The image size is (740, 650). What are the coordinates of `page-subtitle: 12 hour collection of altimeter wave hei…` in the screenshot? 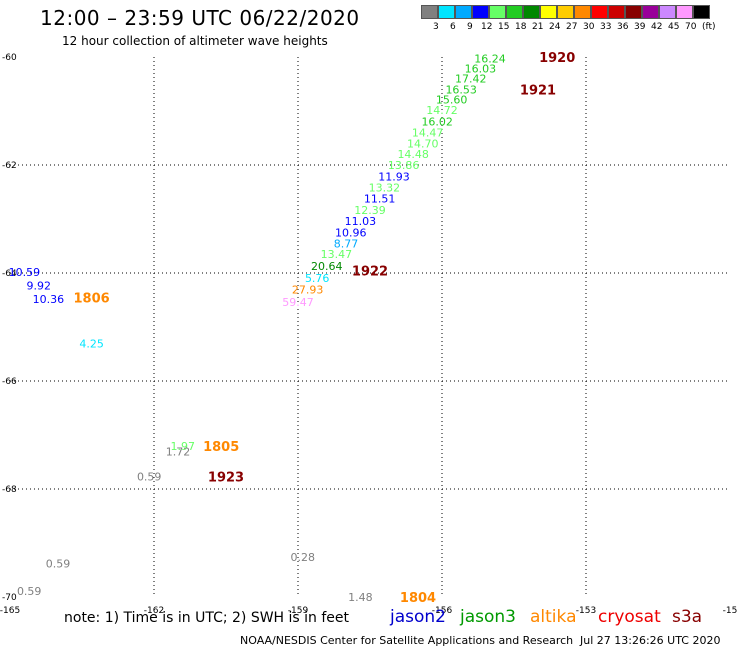 It's located at (195, 41).